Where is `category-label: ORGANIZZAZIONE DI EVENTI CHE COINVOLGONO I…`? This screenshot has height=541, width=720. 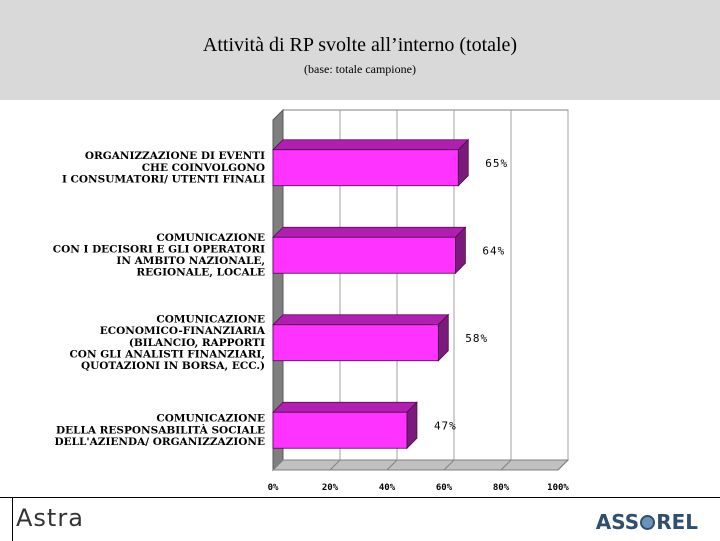
category-label: ORGANIZZAZIONE DI EVENTI CHE COINVOLGONO I… is located at coordinates (163, 167).